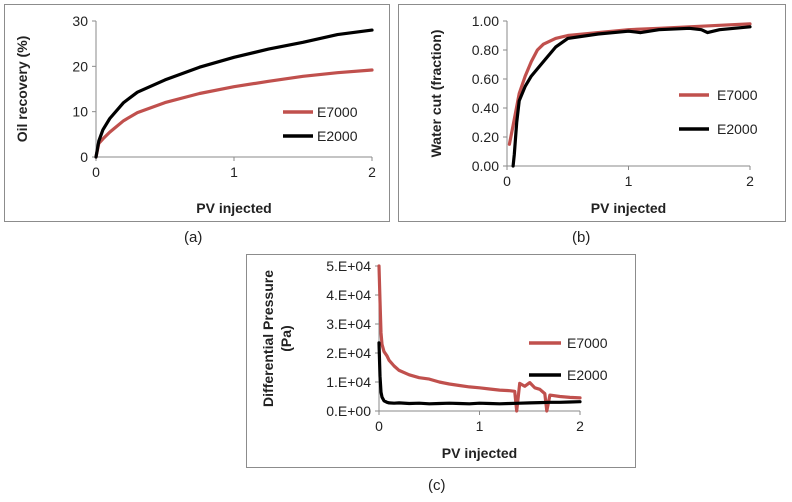 This screenshot has height=502, width=792. Describe the element at coordinates (268, 338) in the screenshot. I see `y-axis-label: Differential Pressure` at that location.